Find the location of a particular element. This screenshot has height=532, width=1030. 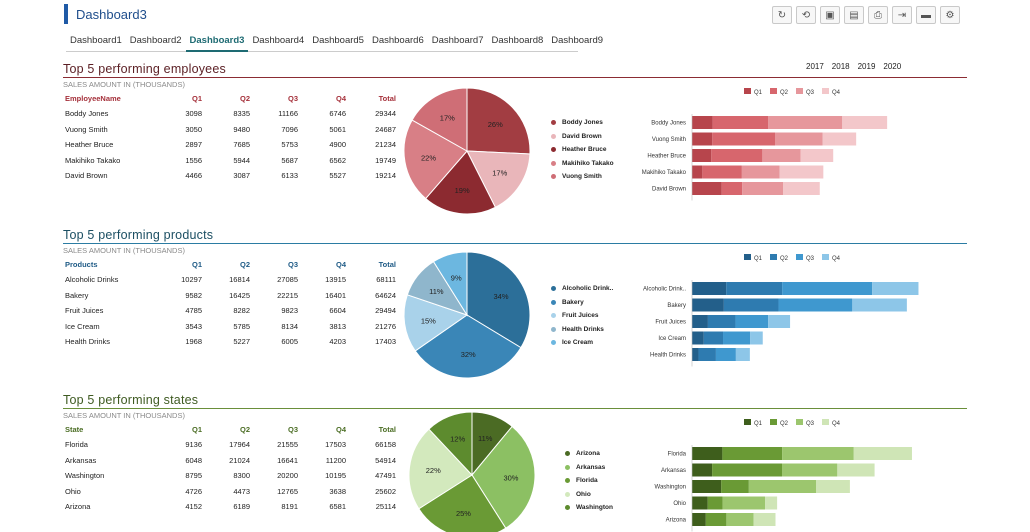

save-button: ▣ is located at coordinates (830, 15).